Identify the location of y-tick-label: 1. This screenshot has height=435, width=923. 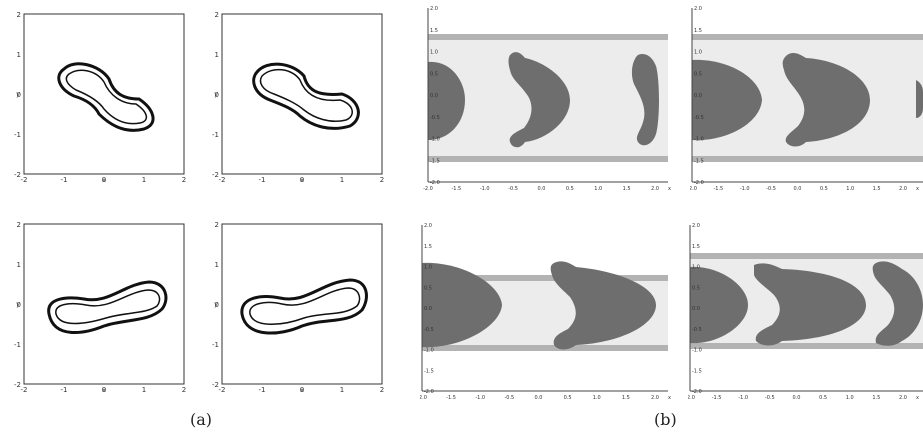
(217, 265).